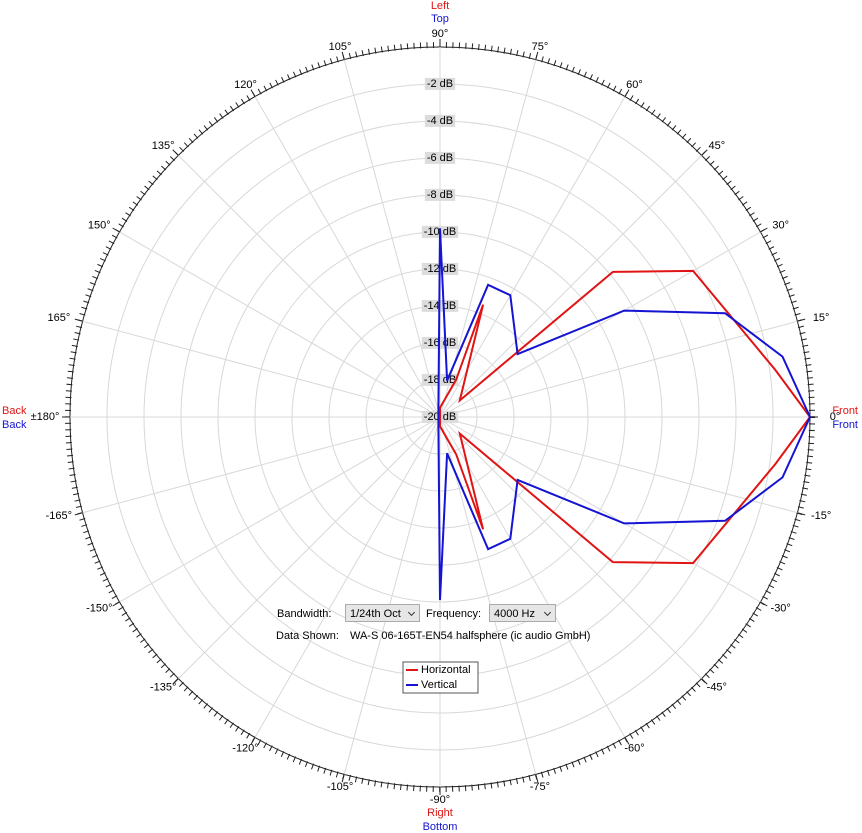 Image resolution: width=862 pixels, height=833 pixels. What do you see at coordinates (440, 677) in the screenshot?
I see `legend-box` at bounding box center [440, 677].